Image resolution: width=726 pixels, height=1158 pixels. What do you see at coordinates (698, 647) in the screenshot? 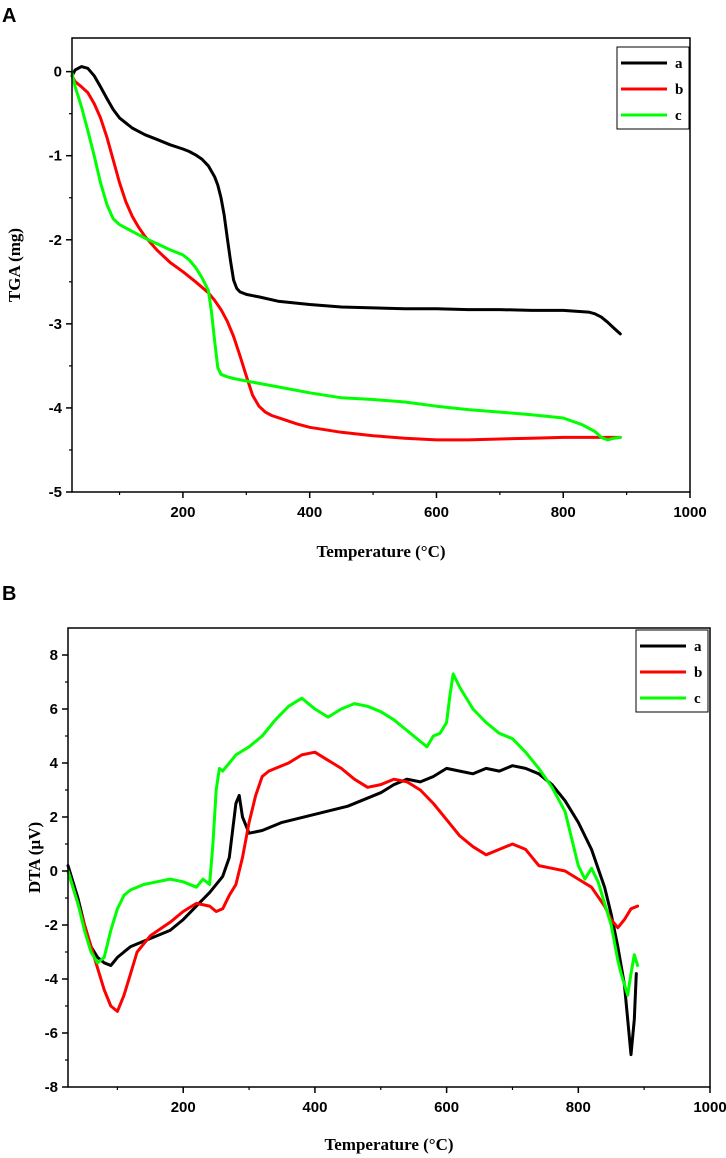
I see `dta-legend-label-a: a` at bounding box center [698, 647].